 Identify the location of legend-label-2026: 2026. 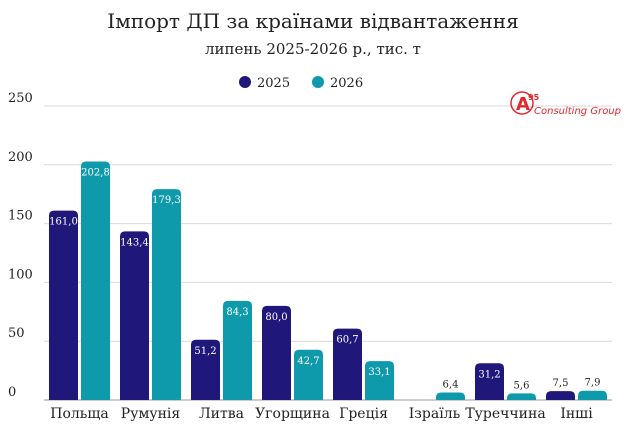
(346, 83).